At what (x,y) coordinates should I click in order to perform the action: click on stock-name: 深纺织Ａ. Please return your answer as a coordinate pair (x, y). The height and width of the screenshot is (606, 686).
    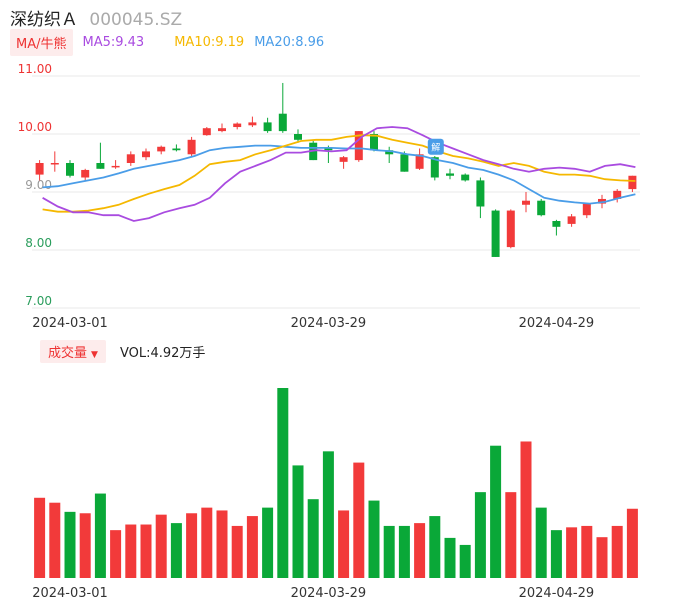
    Looking at the image, I should click on (44, 20).